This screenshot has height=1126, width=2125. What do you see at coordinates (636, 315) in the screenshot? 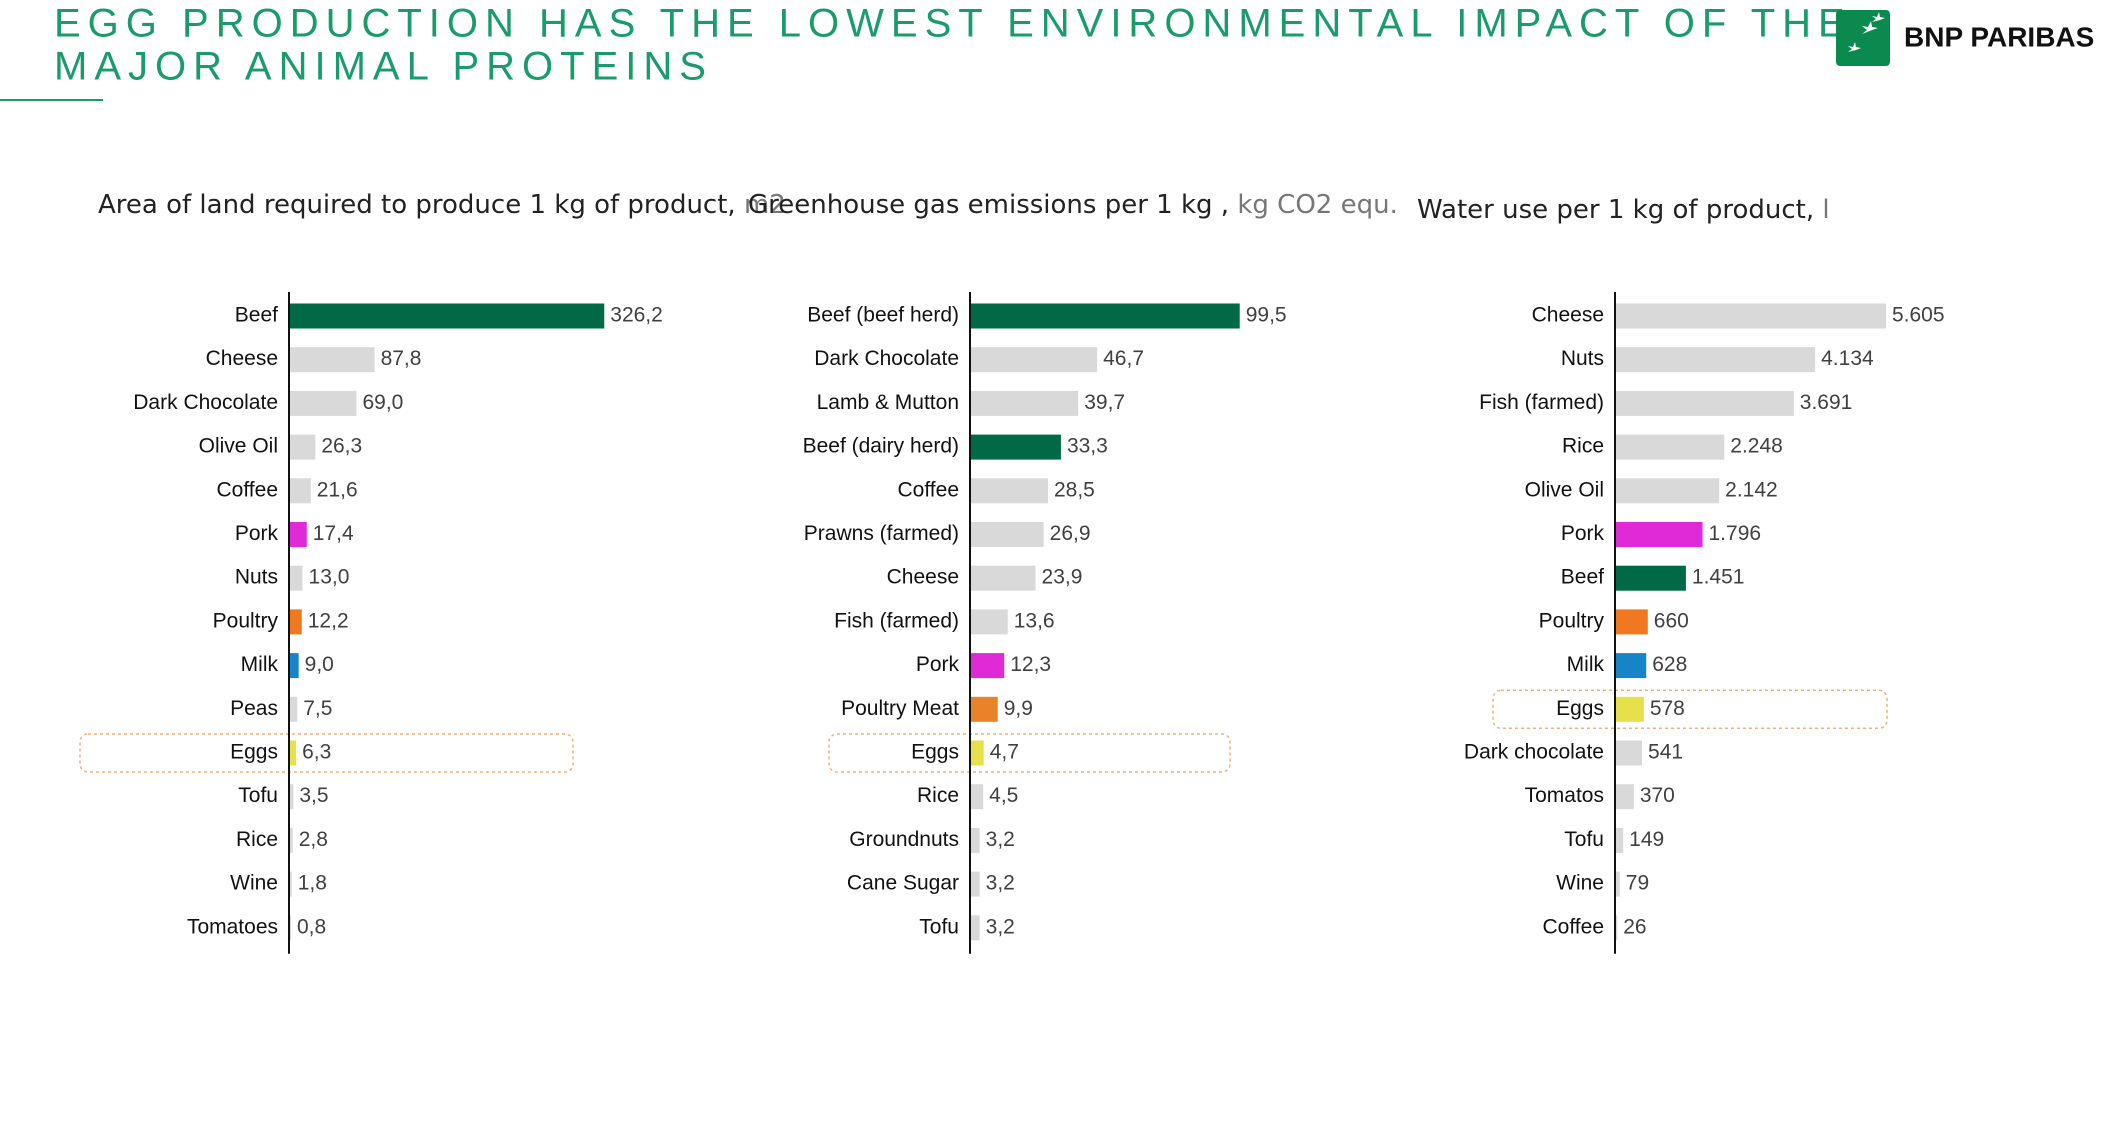
I see `value-label: 326,2` at bounding box center [636, 315].